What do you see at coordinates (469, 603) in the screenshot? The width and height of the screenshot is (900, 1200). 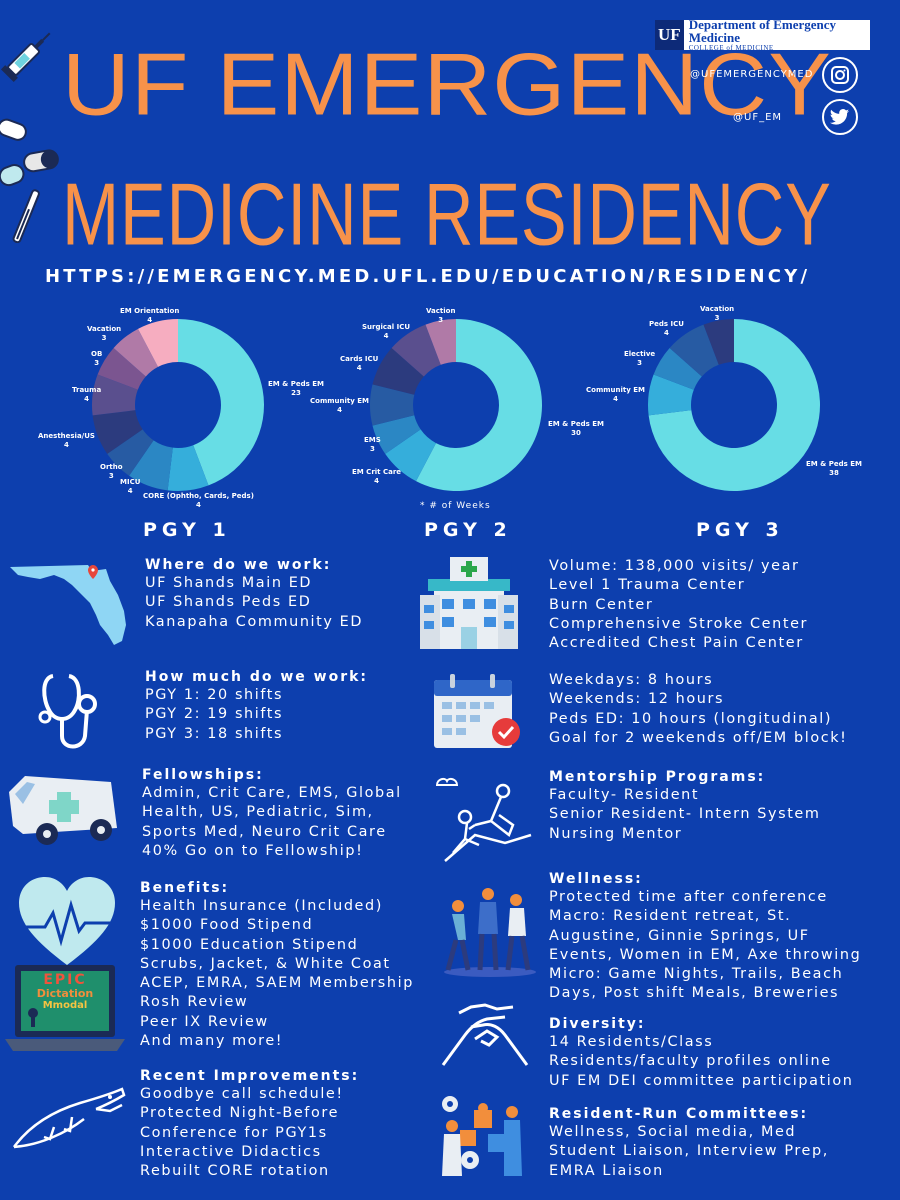 I see `hospital-icon` at bounding box center [469, 603].